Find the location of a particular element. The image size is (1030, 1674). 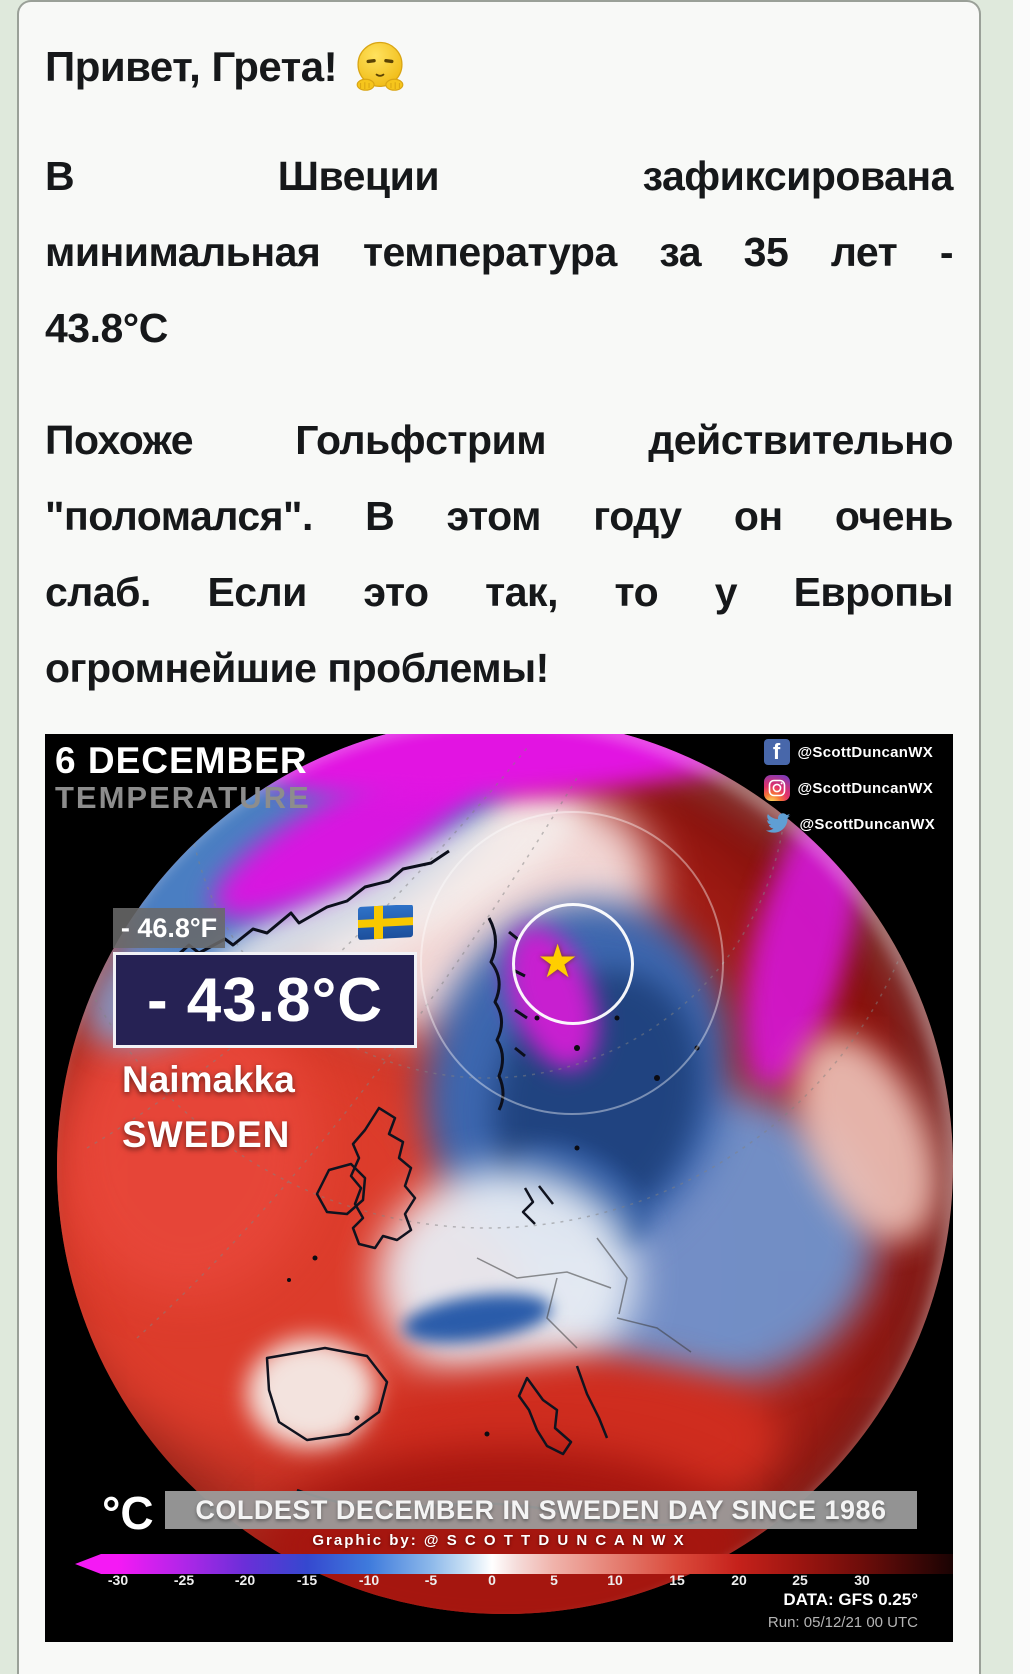

instagram-handle: @ScottDuncanWX is located at coordinates (865, 788).